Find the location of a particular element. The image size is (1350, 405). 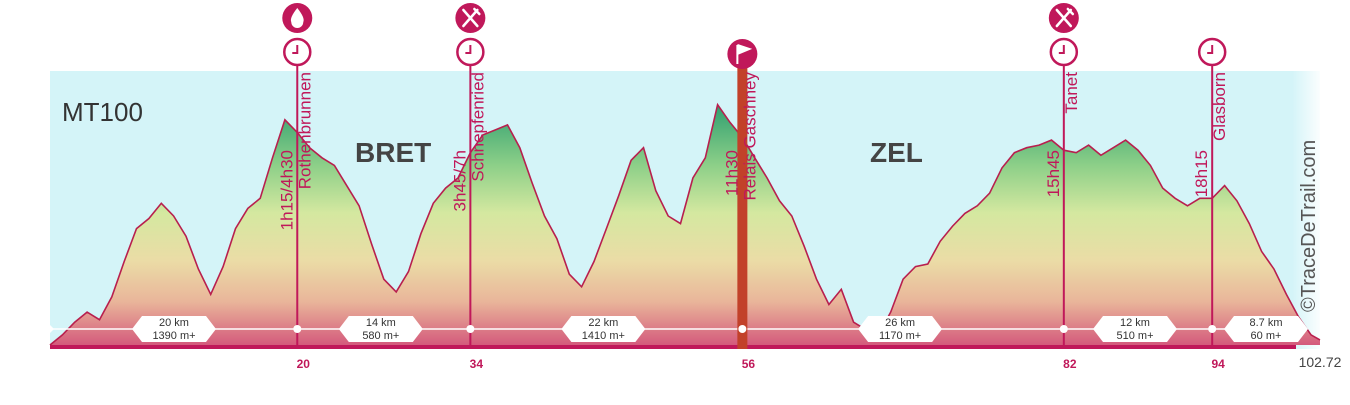

flag-marker is located at coordinates (742, 54).